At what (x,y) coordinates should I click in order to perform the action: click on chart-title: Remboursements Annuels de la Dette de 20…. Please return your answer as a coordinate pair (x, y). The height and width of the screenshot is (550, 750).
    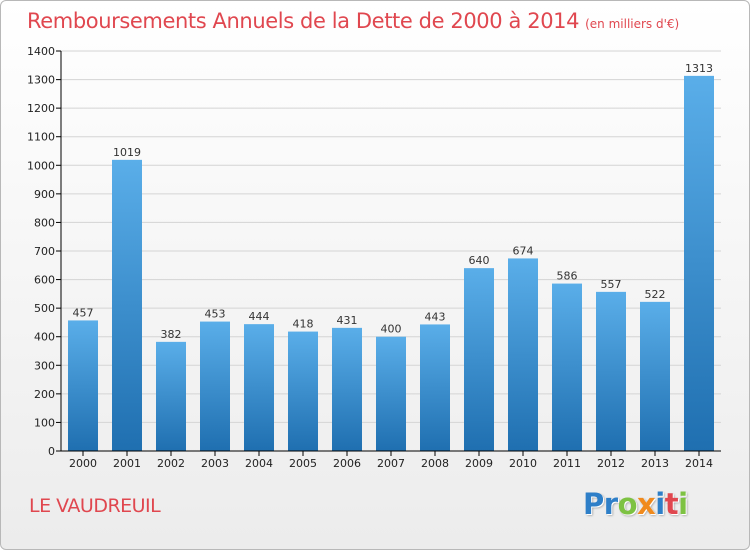
    Looking at the image, I should click on (353, 21).